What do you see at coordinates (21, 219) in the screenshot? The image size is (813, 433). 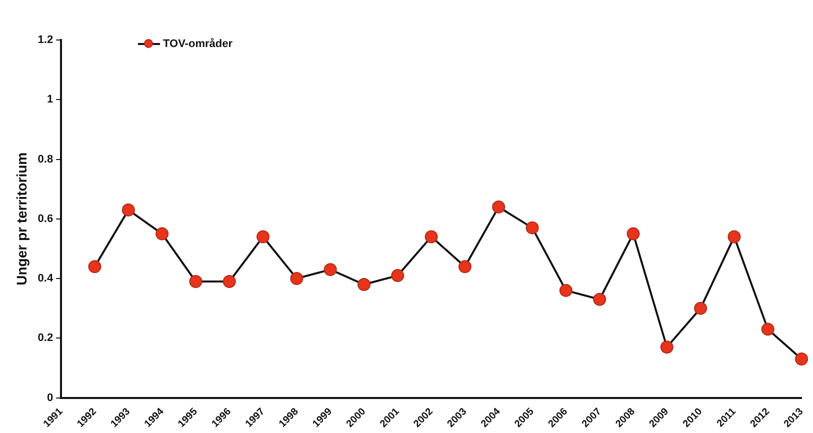 I see `y-axis-title: Unger pr territorium` at bounding box center [21, 219].